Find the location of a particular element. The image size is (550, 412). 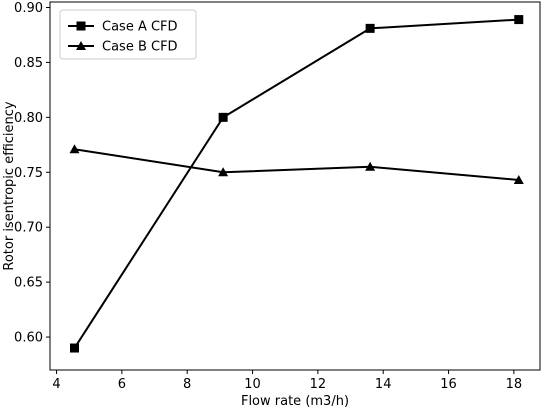

series-line is located at coordinates (296, 164).